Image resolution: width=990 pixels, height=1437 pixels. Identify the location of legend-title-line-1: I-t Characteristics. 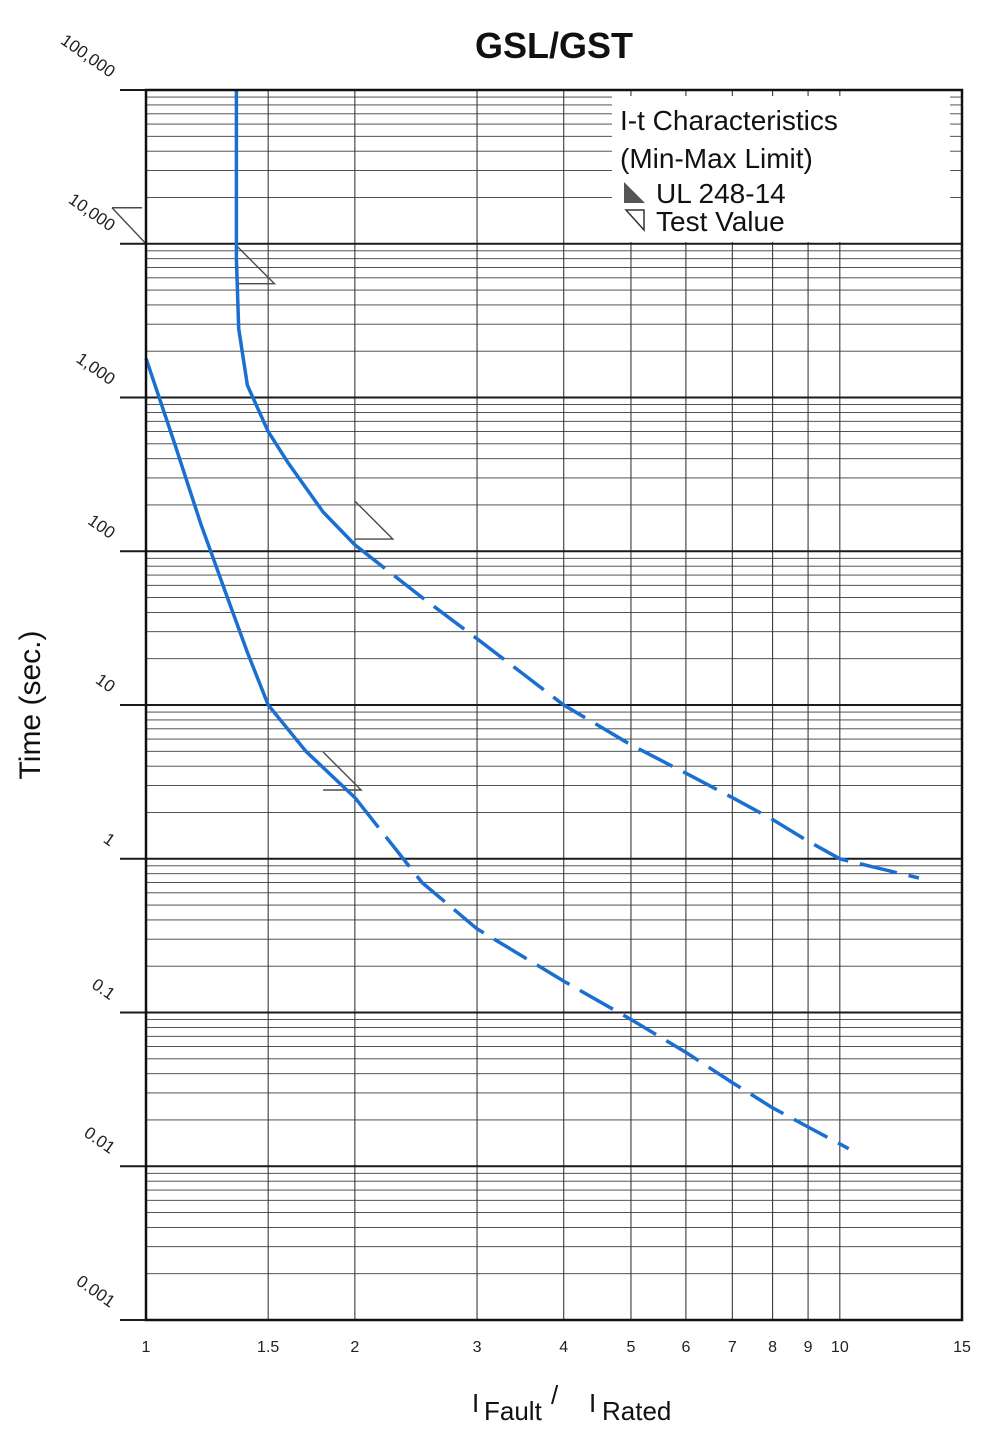
(729, 120).